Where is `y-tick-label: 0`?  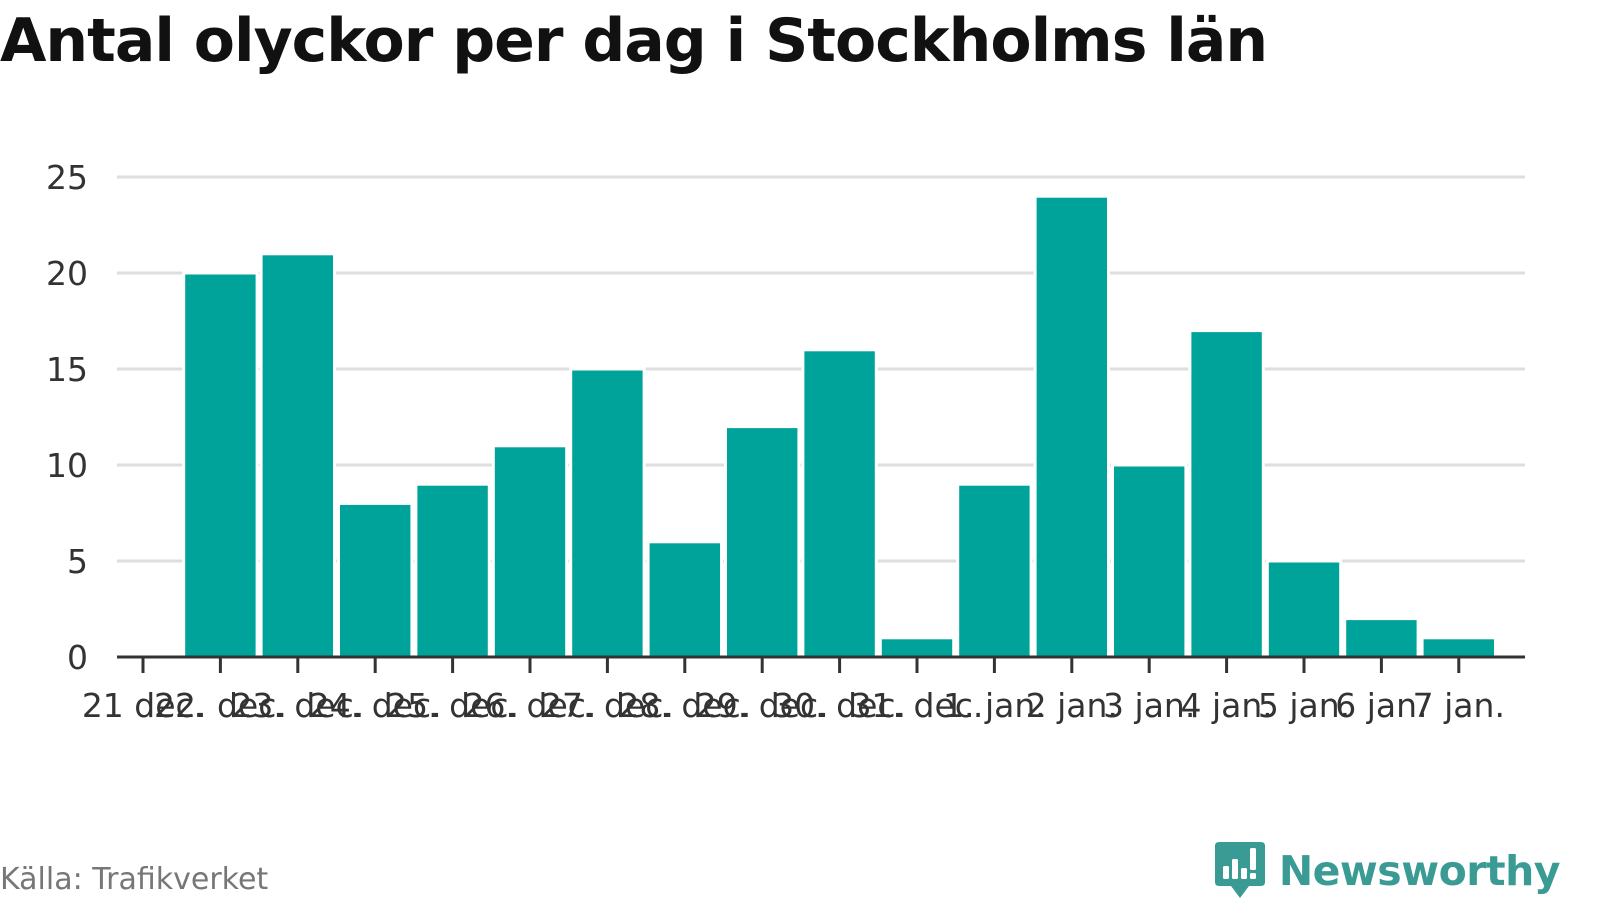 y-tick-label: 0 is located at coordinates (77, 657).